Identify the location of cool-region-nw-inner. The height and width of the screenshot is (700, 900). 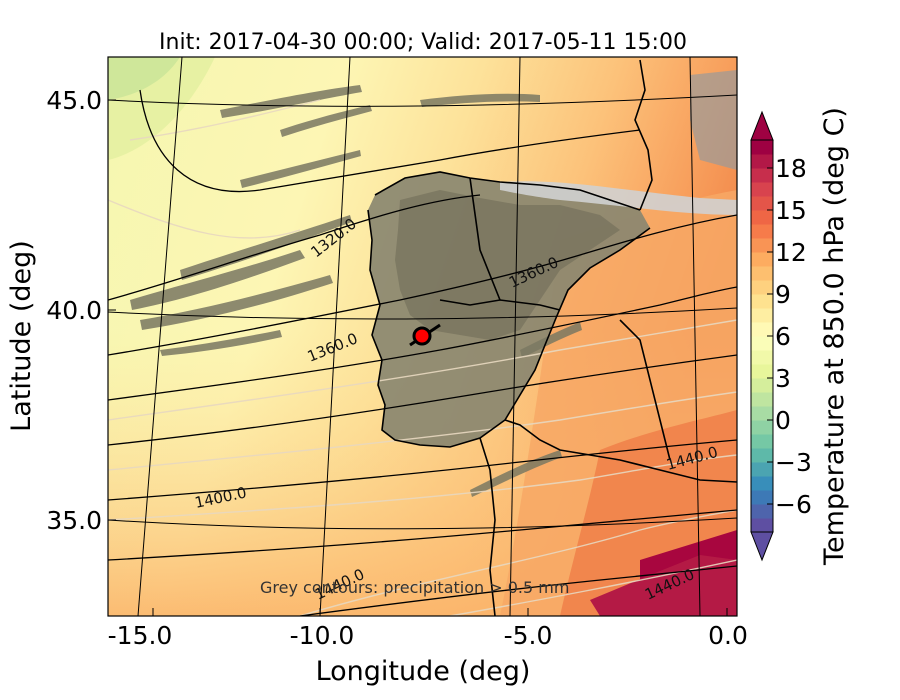
(144, 78).